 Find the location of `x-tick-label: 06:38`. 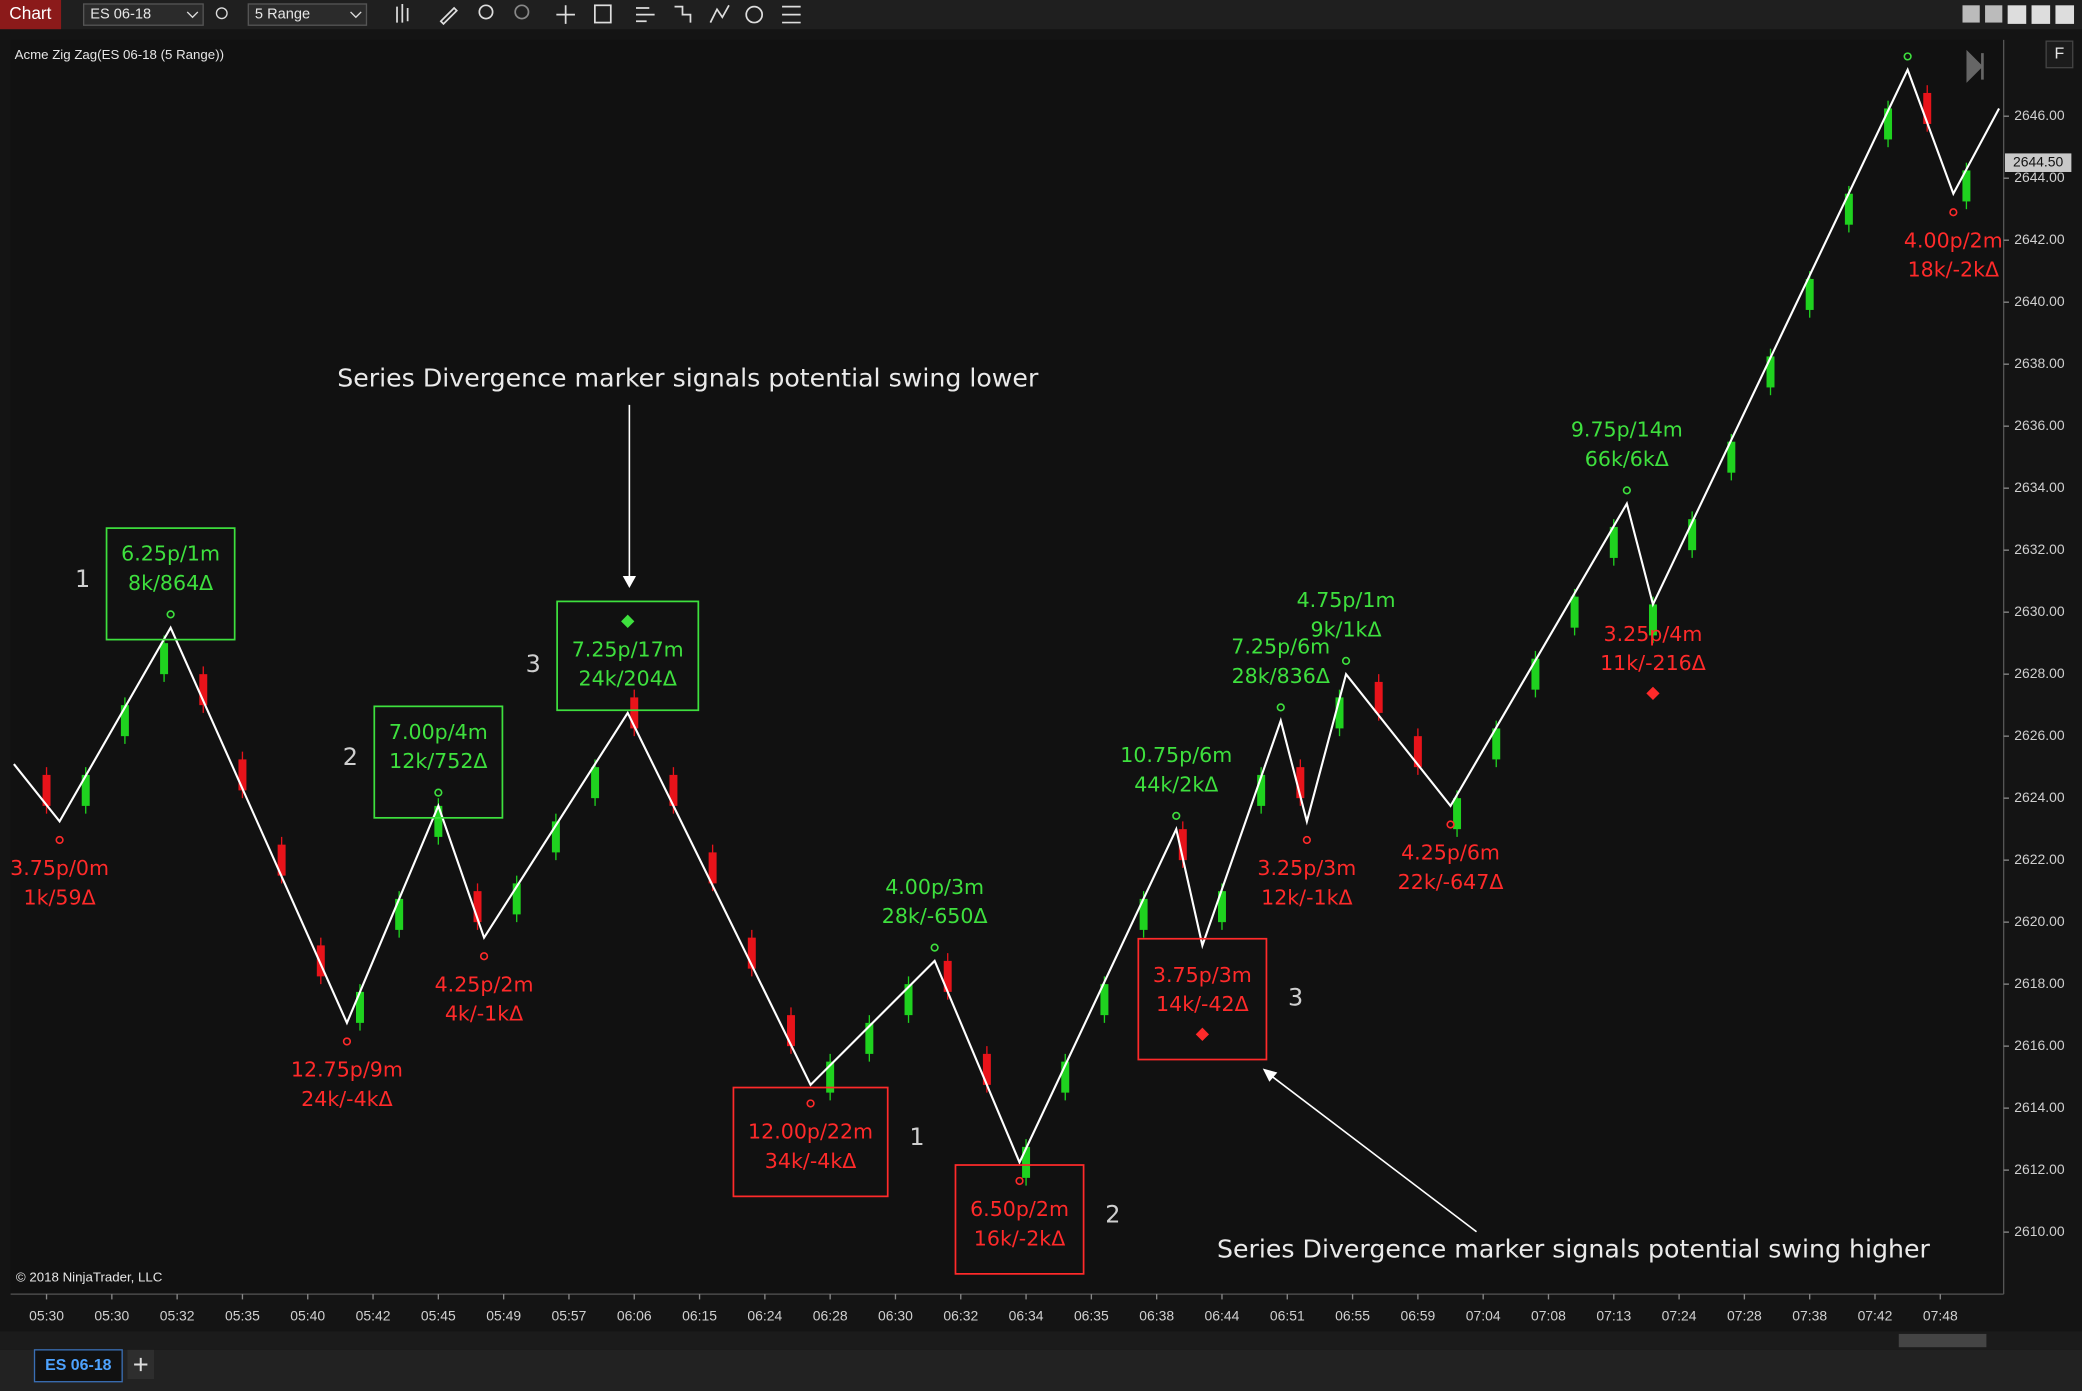

x-tick-label: 06:38 is located at coordinates (1156, 1315).